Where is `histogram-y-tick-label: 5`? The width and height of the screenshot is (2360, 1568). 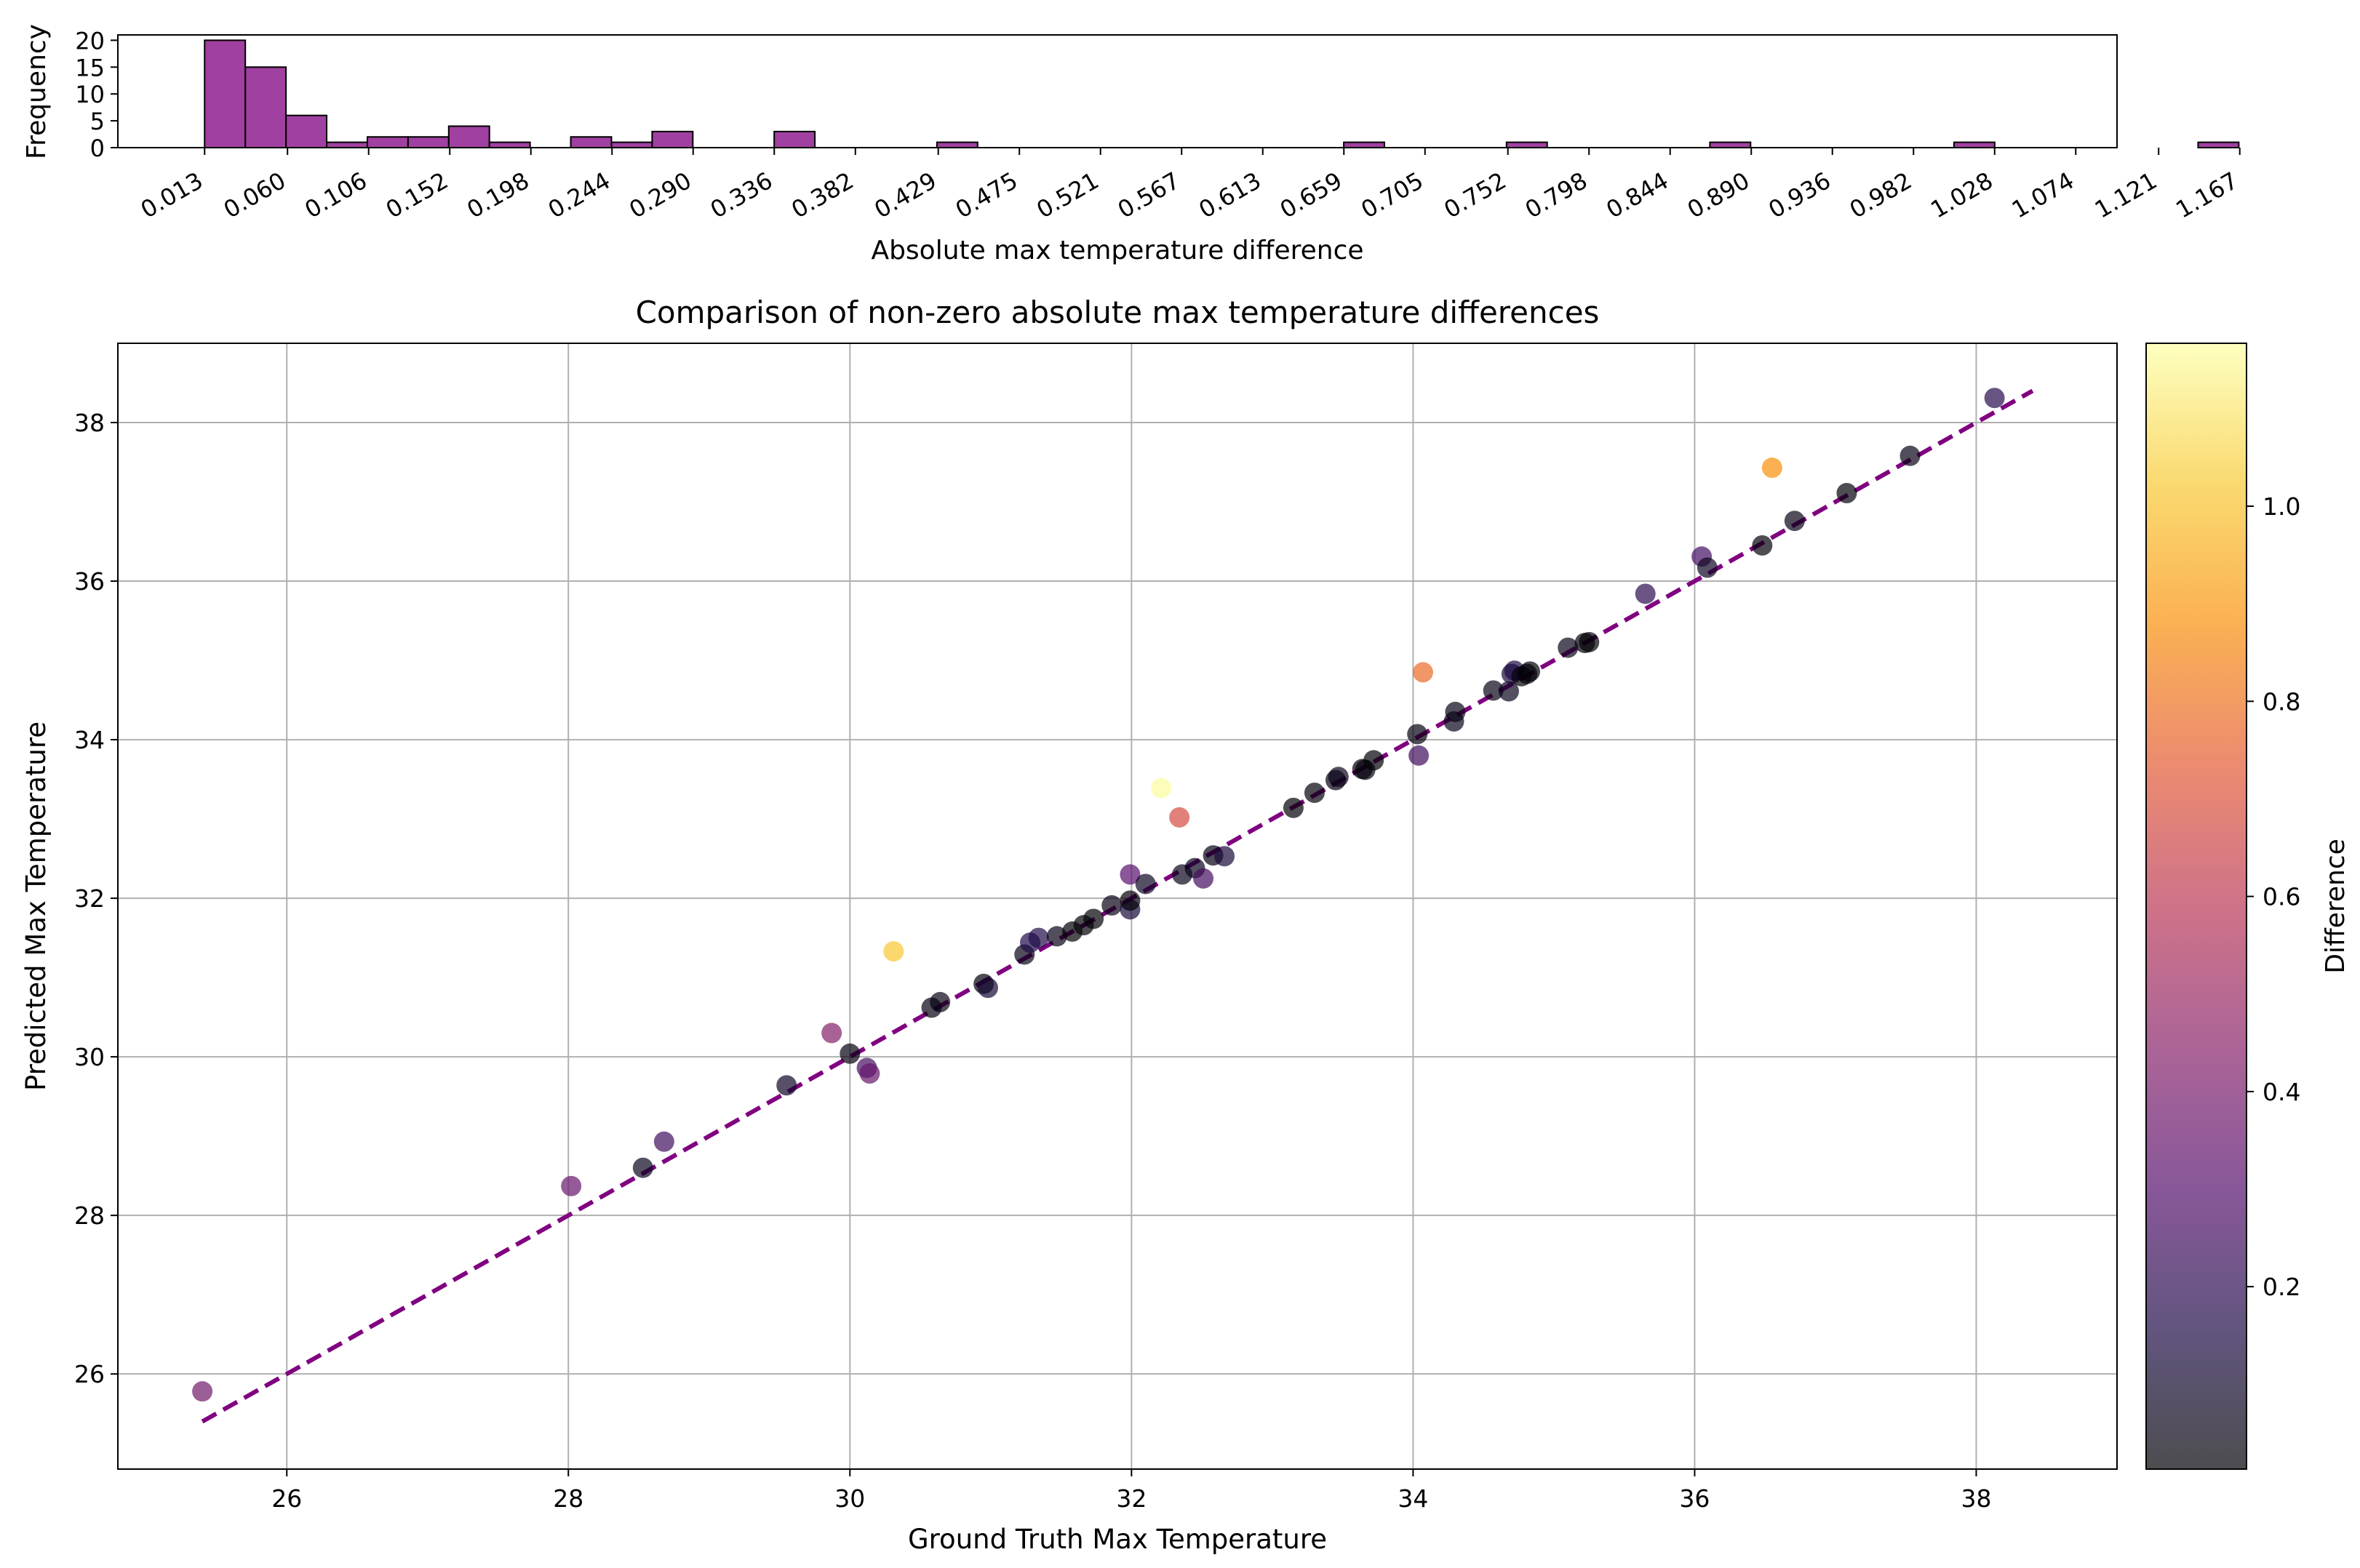
histogram-y-tick-label: 5 is located at coordinates (97, 121).